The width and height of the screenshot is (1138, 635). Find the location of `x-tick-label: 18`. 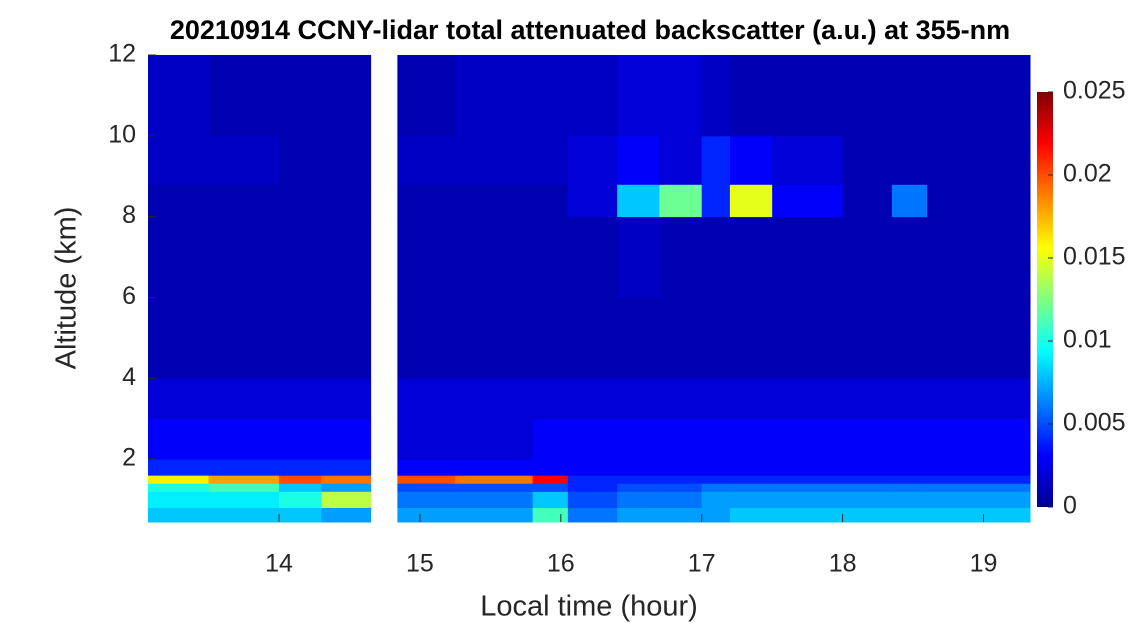

x-tick-label: 18 is located at coordinates (843, 564).